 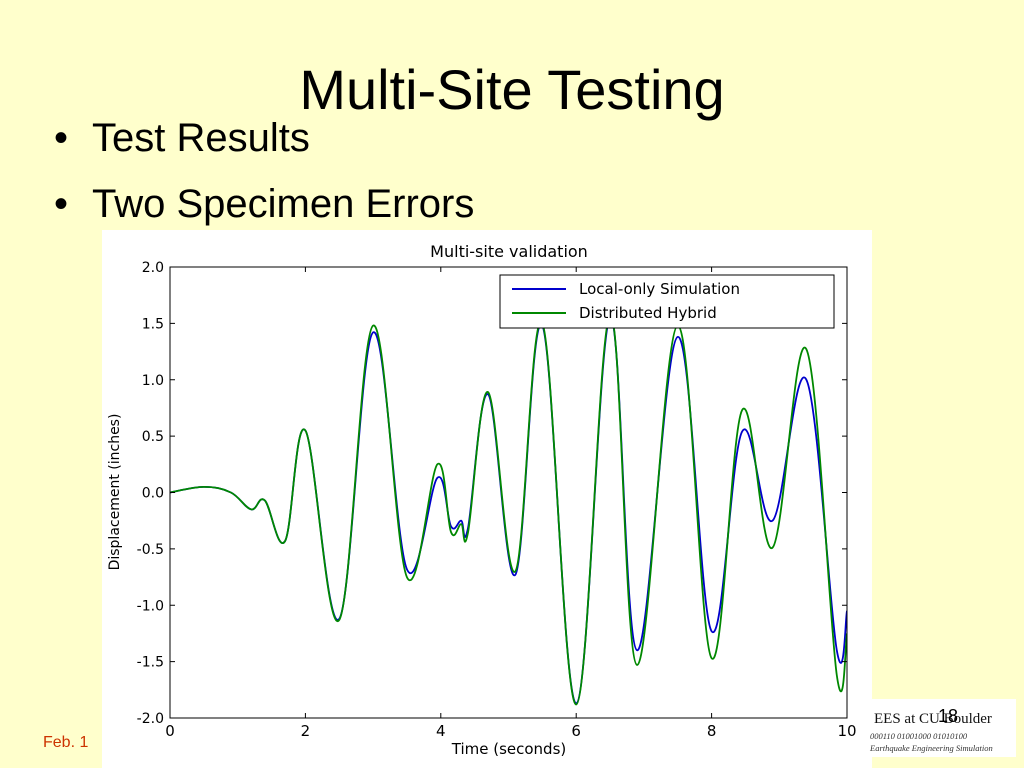 I want to click on x-axis-label: Time (seconds), so click(x=509, y=749).